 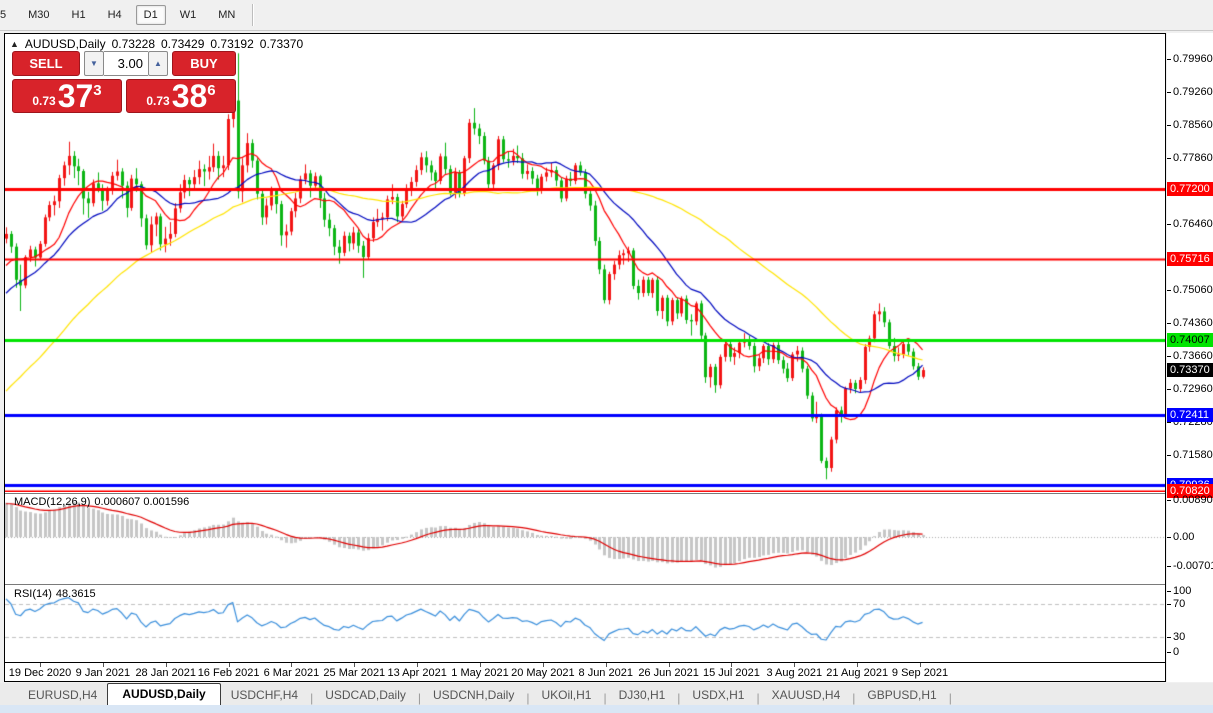 What do you see at coordinates (142, 502) in the screenshot?
I see `macd-values: 0.000607 0.001596` at bounding box center [142, 502].